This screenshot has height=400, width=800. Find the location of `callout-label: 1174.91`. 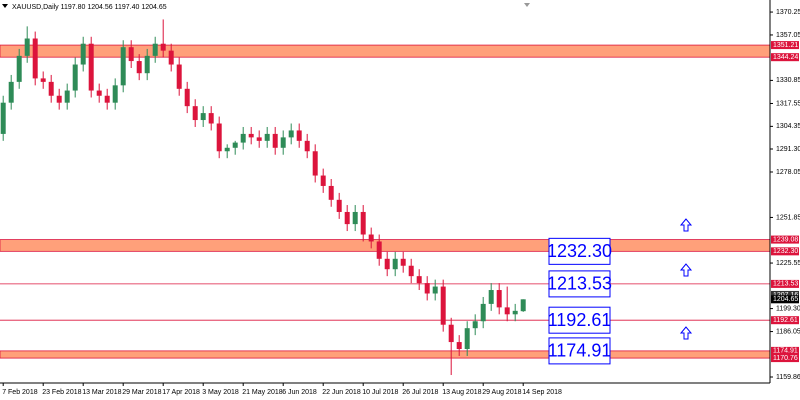

callout-label: 1174.91 is located at coordinates (580, 351).